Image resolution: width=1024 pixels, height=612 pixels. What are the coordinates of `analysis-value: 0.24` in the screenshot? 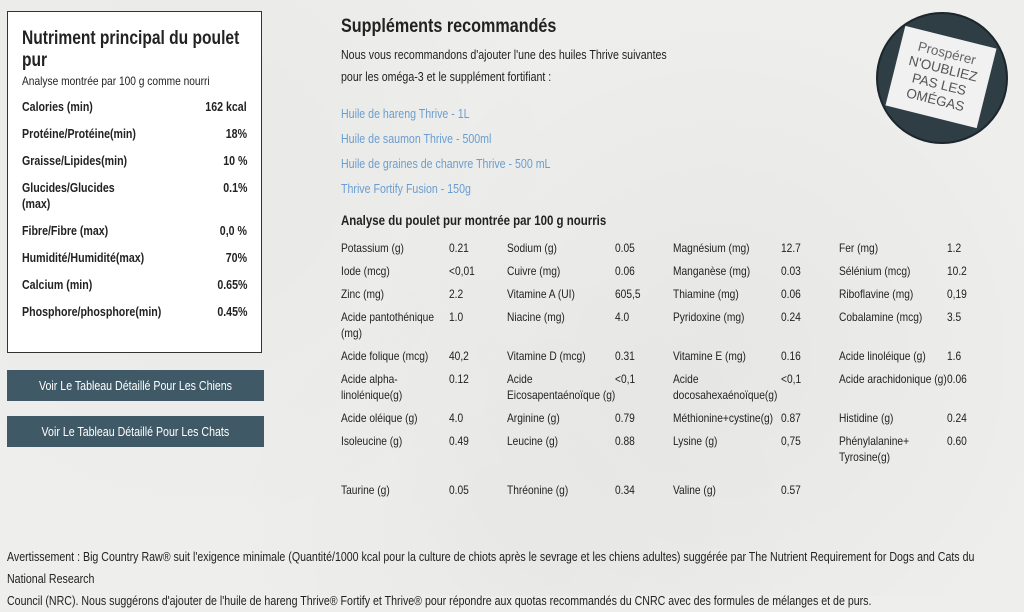 It's located at (791, 317).